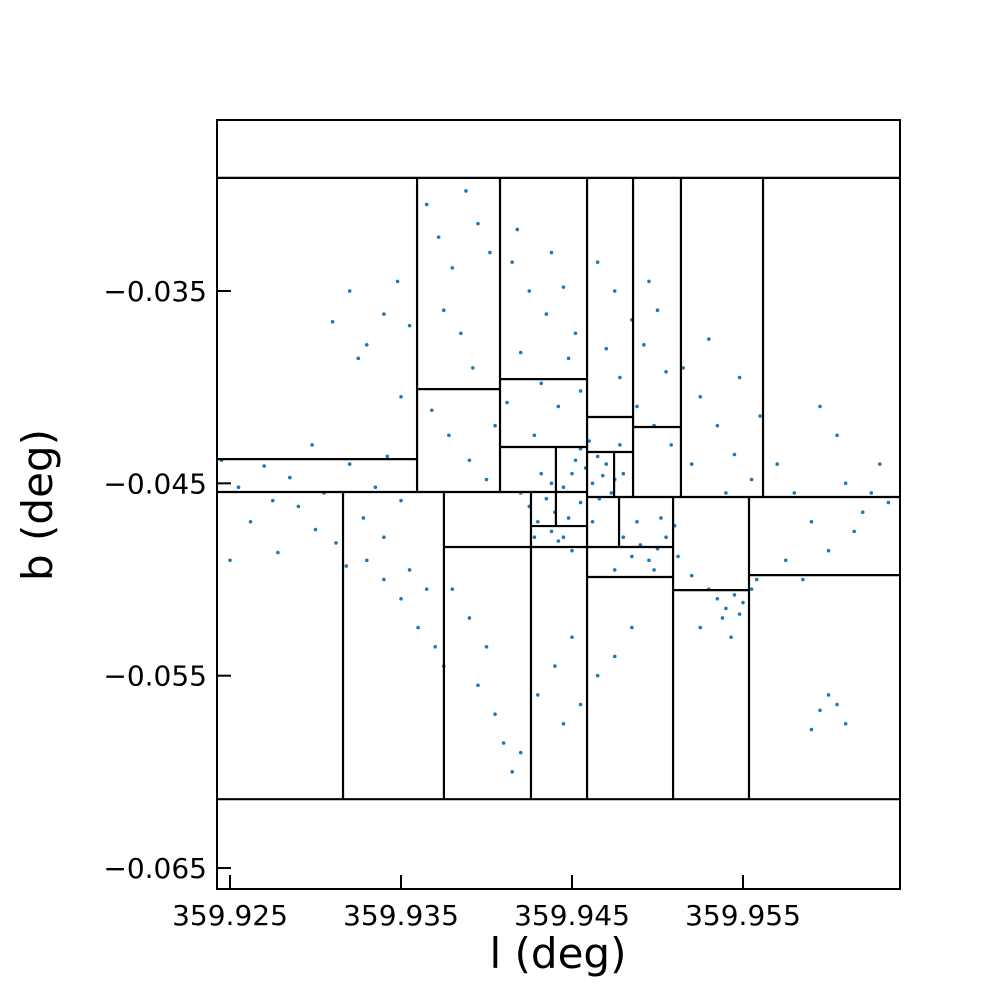 This screenshot has height=1004, width=1000. What do you see at coordinates (743, 915) in the screenshot?
I see `x-tick-label: 359.955` at bounding box center [743, 915].